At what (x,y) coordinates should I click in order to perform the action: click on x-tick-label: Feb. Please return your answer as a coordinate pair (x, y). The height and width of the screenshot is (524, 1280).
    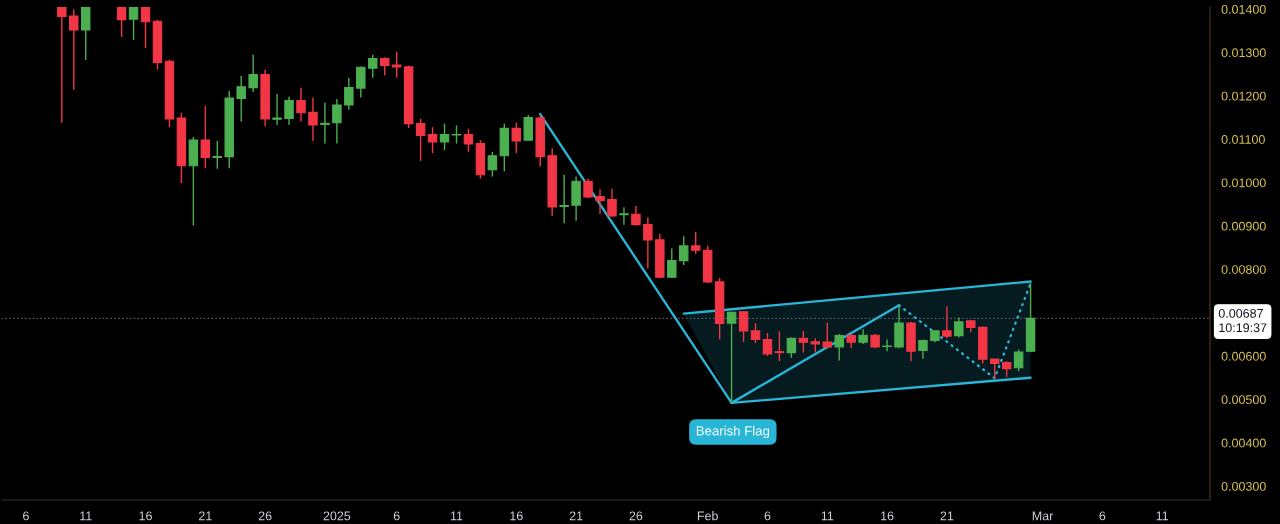
    Looking at the image, I should click on (707, 516).